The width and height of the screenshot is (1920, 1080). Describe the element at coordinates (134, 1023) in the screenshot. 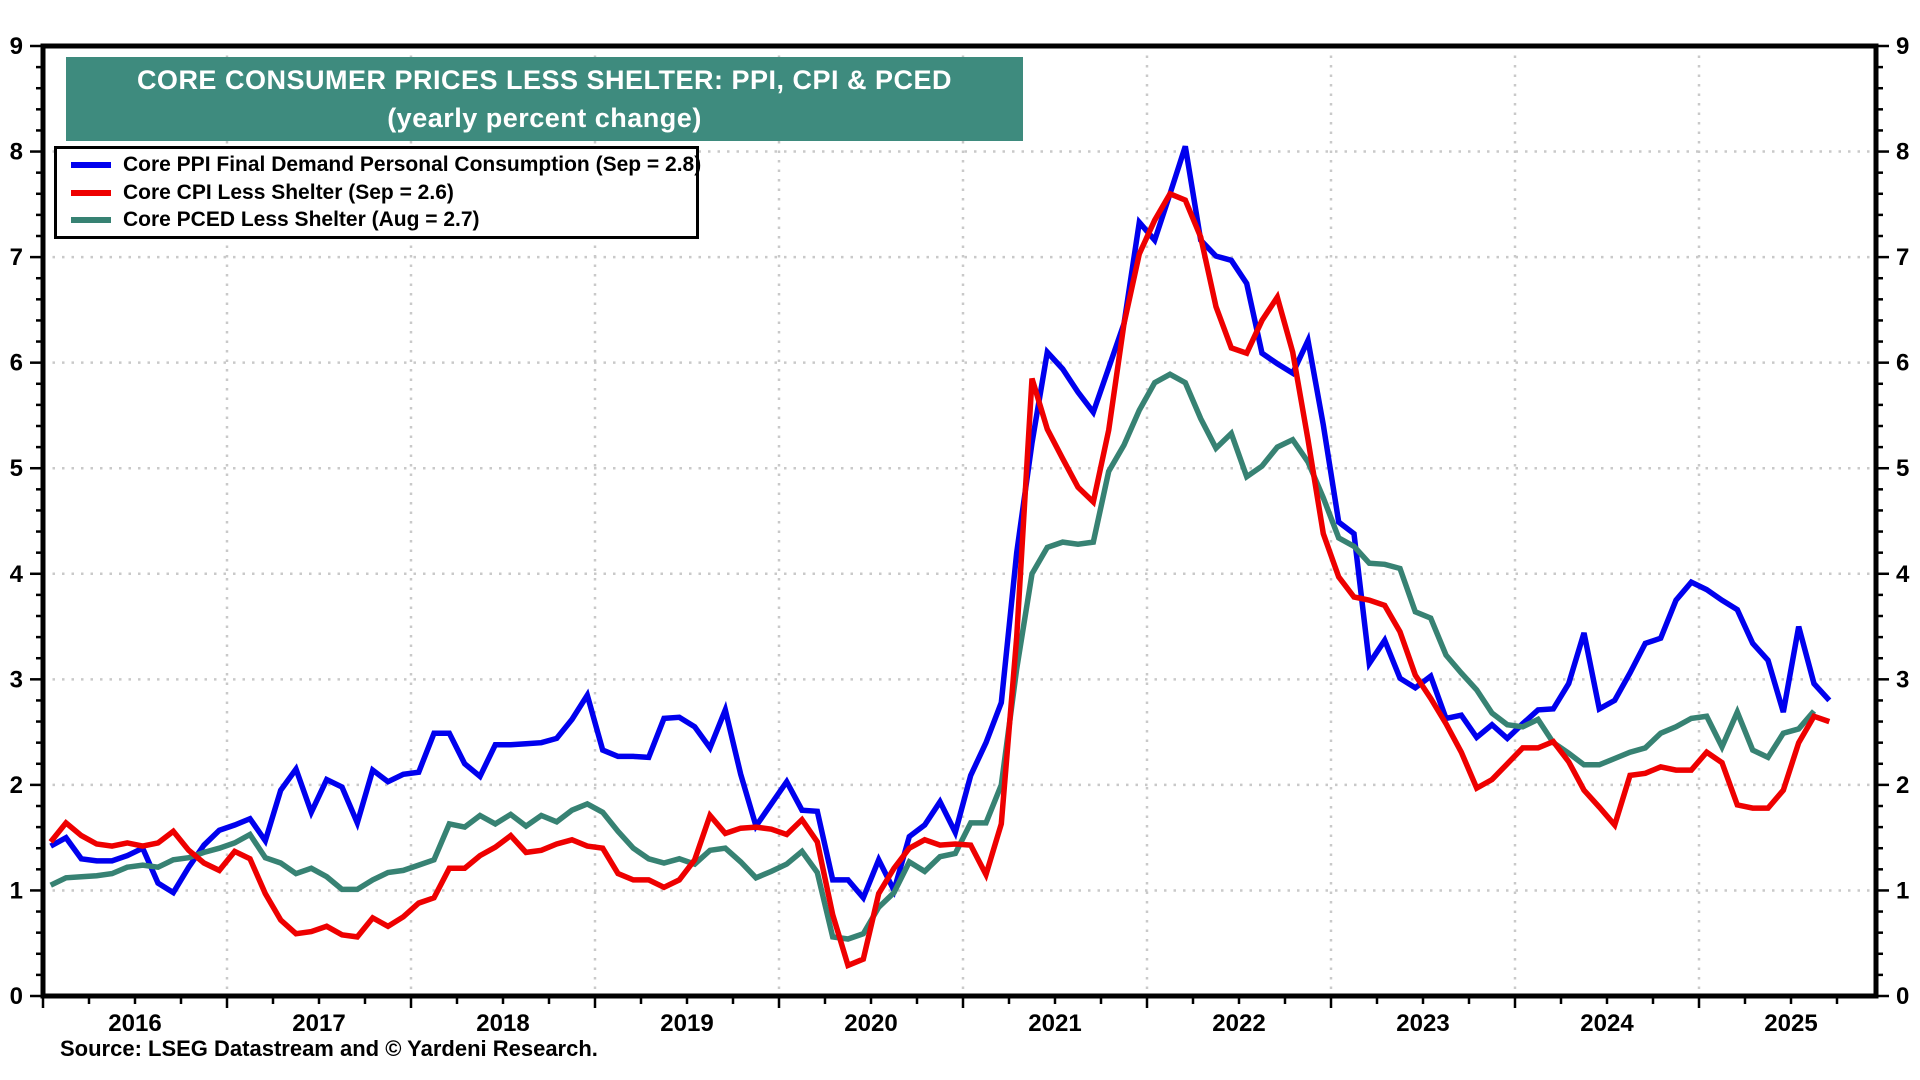

I see `x-year-label-2016: 2016` at that location.